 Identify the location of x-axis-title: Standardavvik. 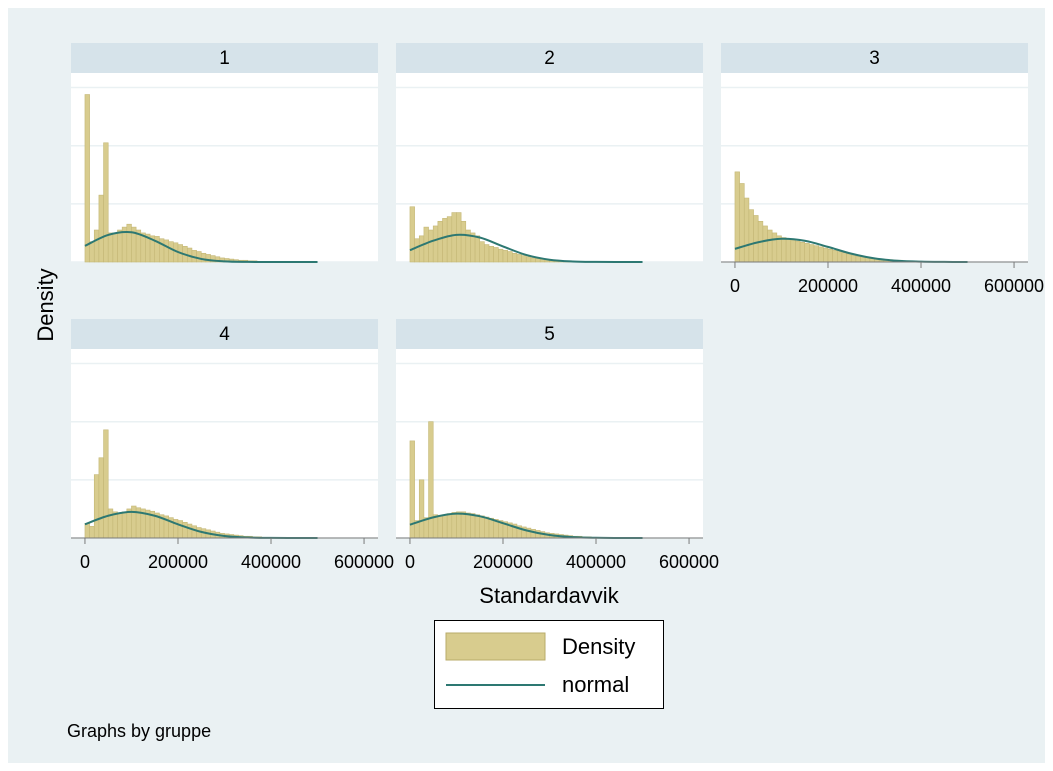
(549, 595).